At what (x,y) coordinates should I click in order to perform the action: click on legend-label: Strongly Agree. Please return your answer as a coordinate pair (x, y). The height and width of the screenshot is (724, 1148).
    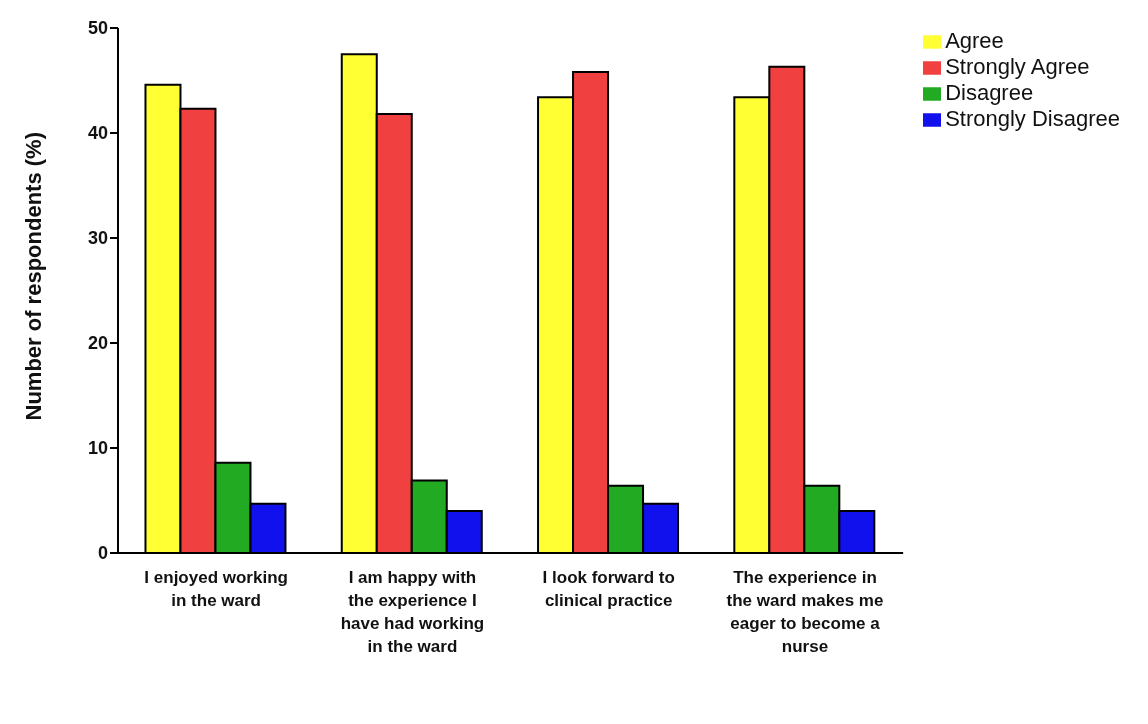
    Looking at the image, I should click on (1017, 66).